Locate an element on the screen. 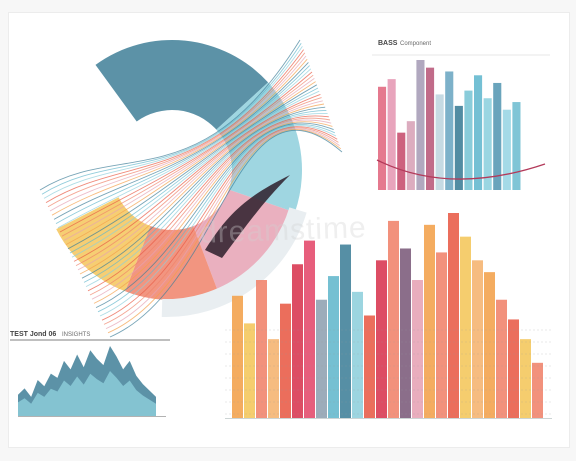  area-chart-subtitle: INSIGHTS is located at coordinates (76, 335).